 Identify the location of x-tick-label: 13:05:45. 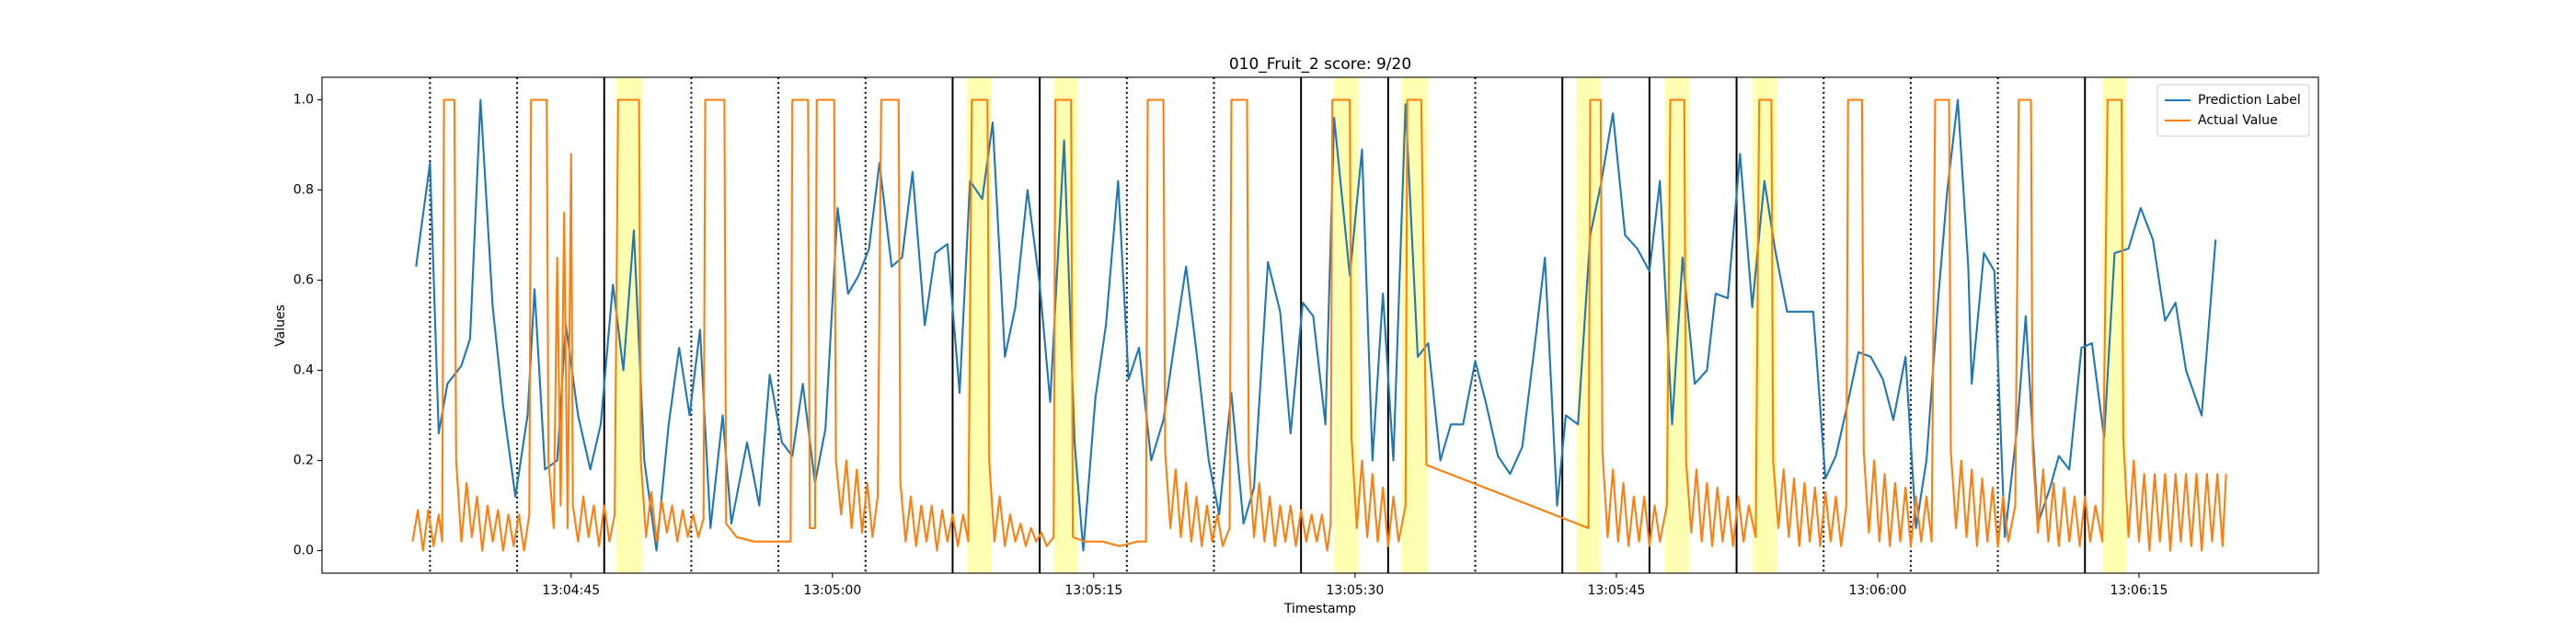
(1616, 590).